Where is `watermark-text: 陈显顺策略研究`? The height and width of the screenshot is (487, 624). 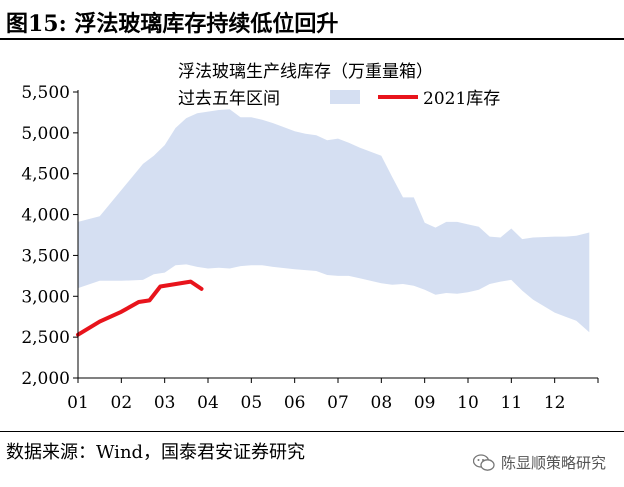 watermark-text: 陈显顺策略研究 is located at coordinates (553, 463).